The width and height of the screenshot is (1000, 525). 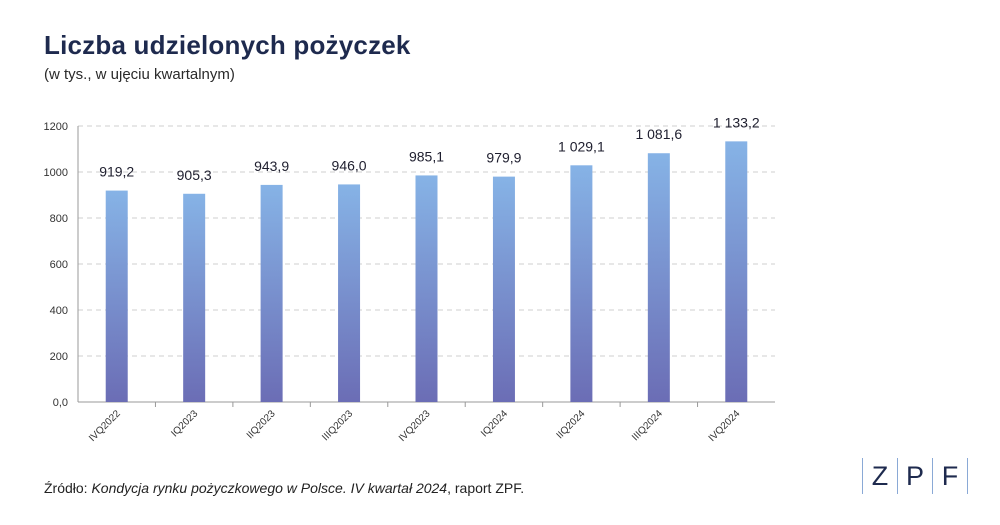 I want to click on y-tick-label: 1200, so click(x=56, y=127).